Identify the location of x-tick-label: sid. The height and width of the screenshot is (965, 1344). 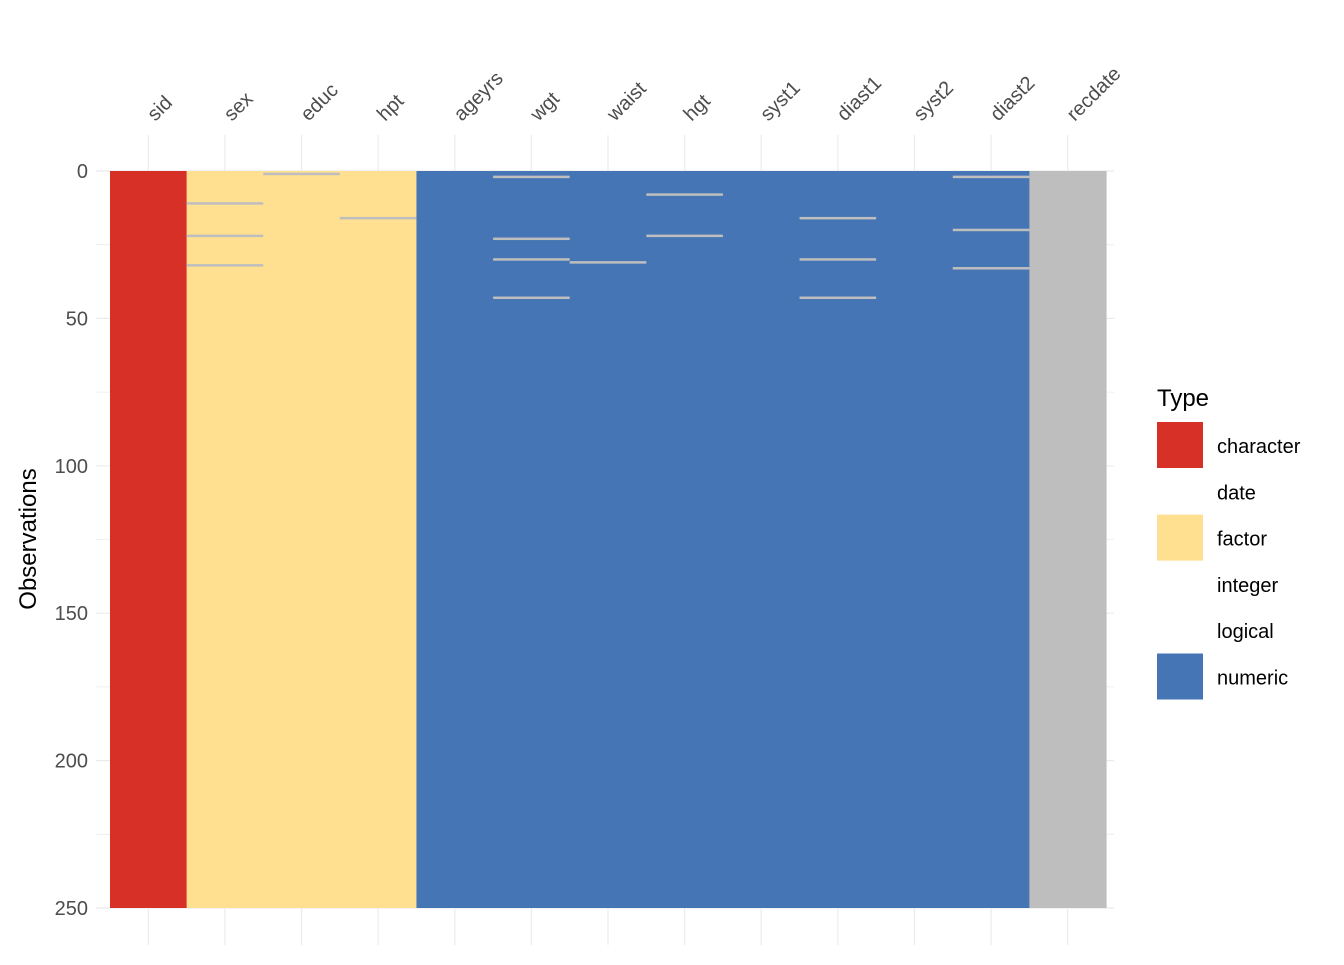
(160, 109).